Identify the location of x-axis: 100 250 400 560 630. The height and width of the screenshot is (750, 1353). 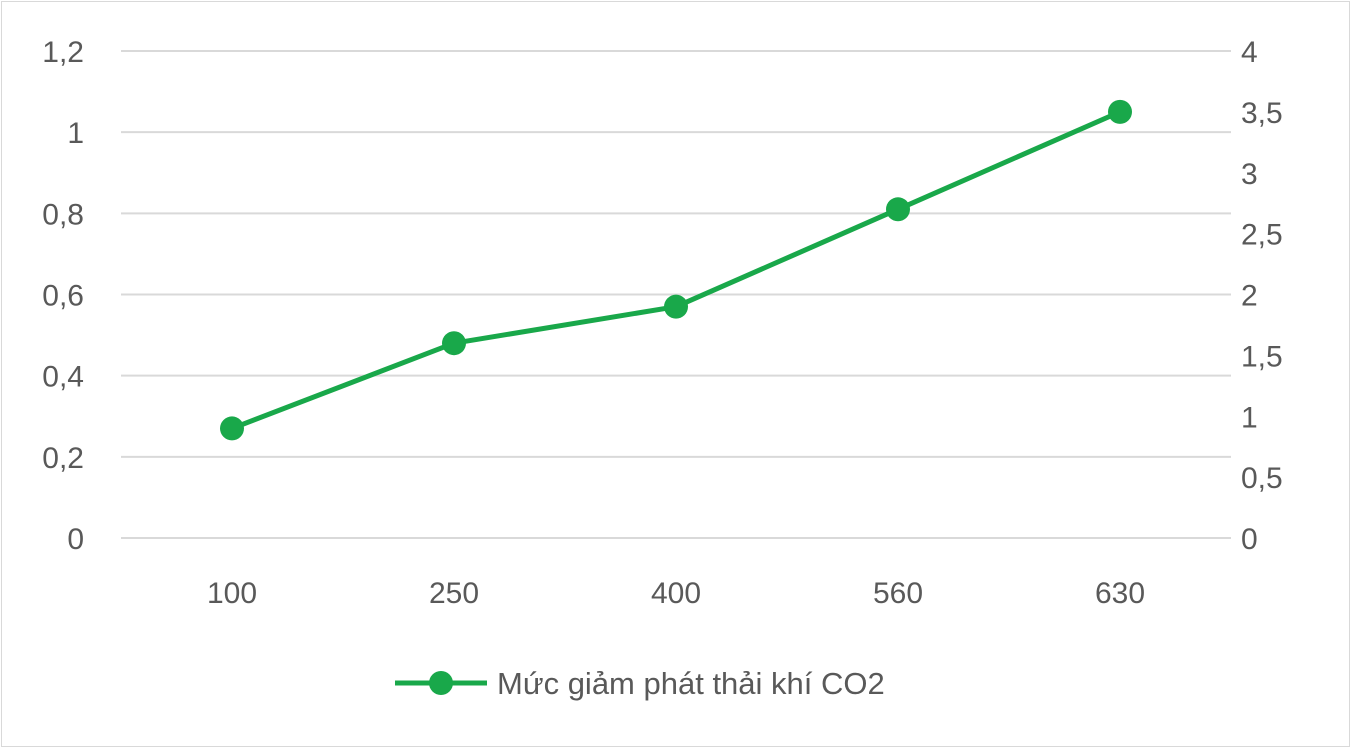
(676, 593).